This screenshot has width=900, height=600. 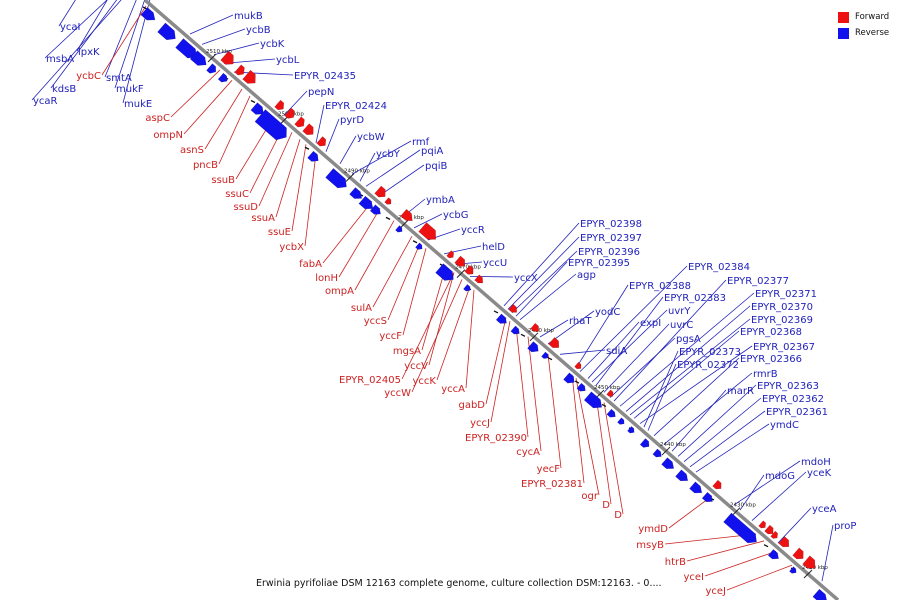 I want to click on gene-label-ycbw: ycbW, so click(x=371, y=137).